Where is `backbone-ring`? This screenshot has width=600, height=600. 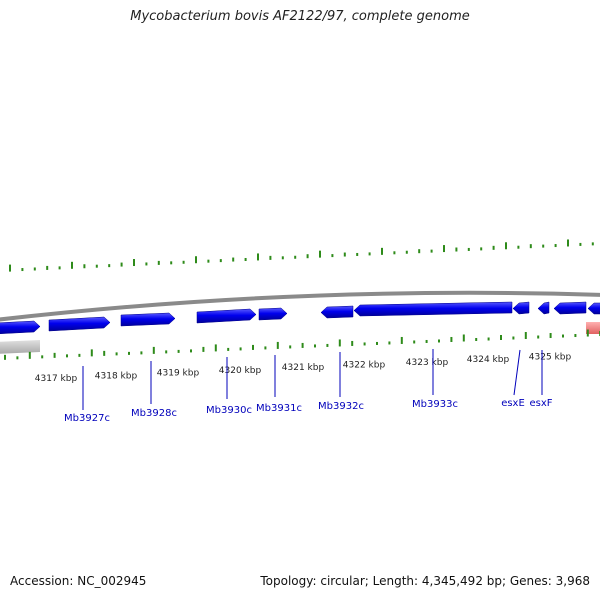
backbone-ring is located at coordinates (300, 306).